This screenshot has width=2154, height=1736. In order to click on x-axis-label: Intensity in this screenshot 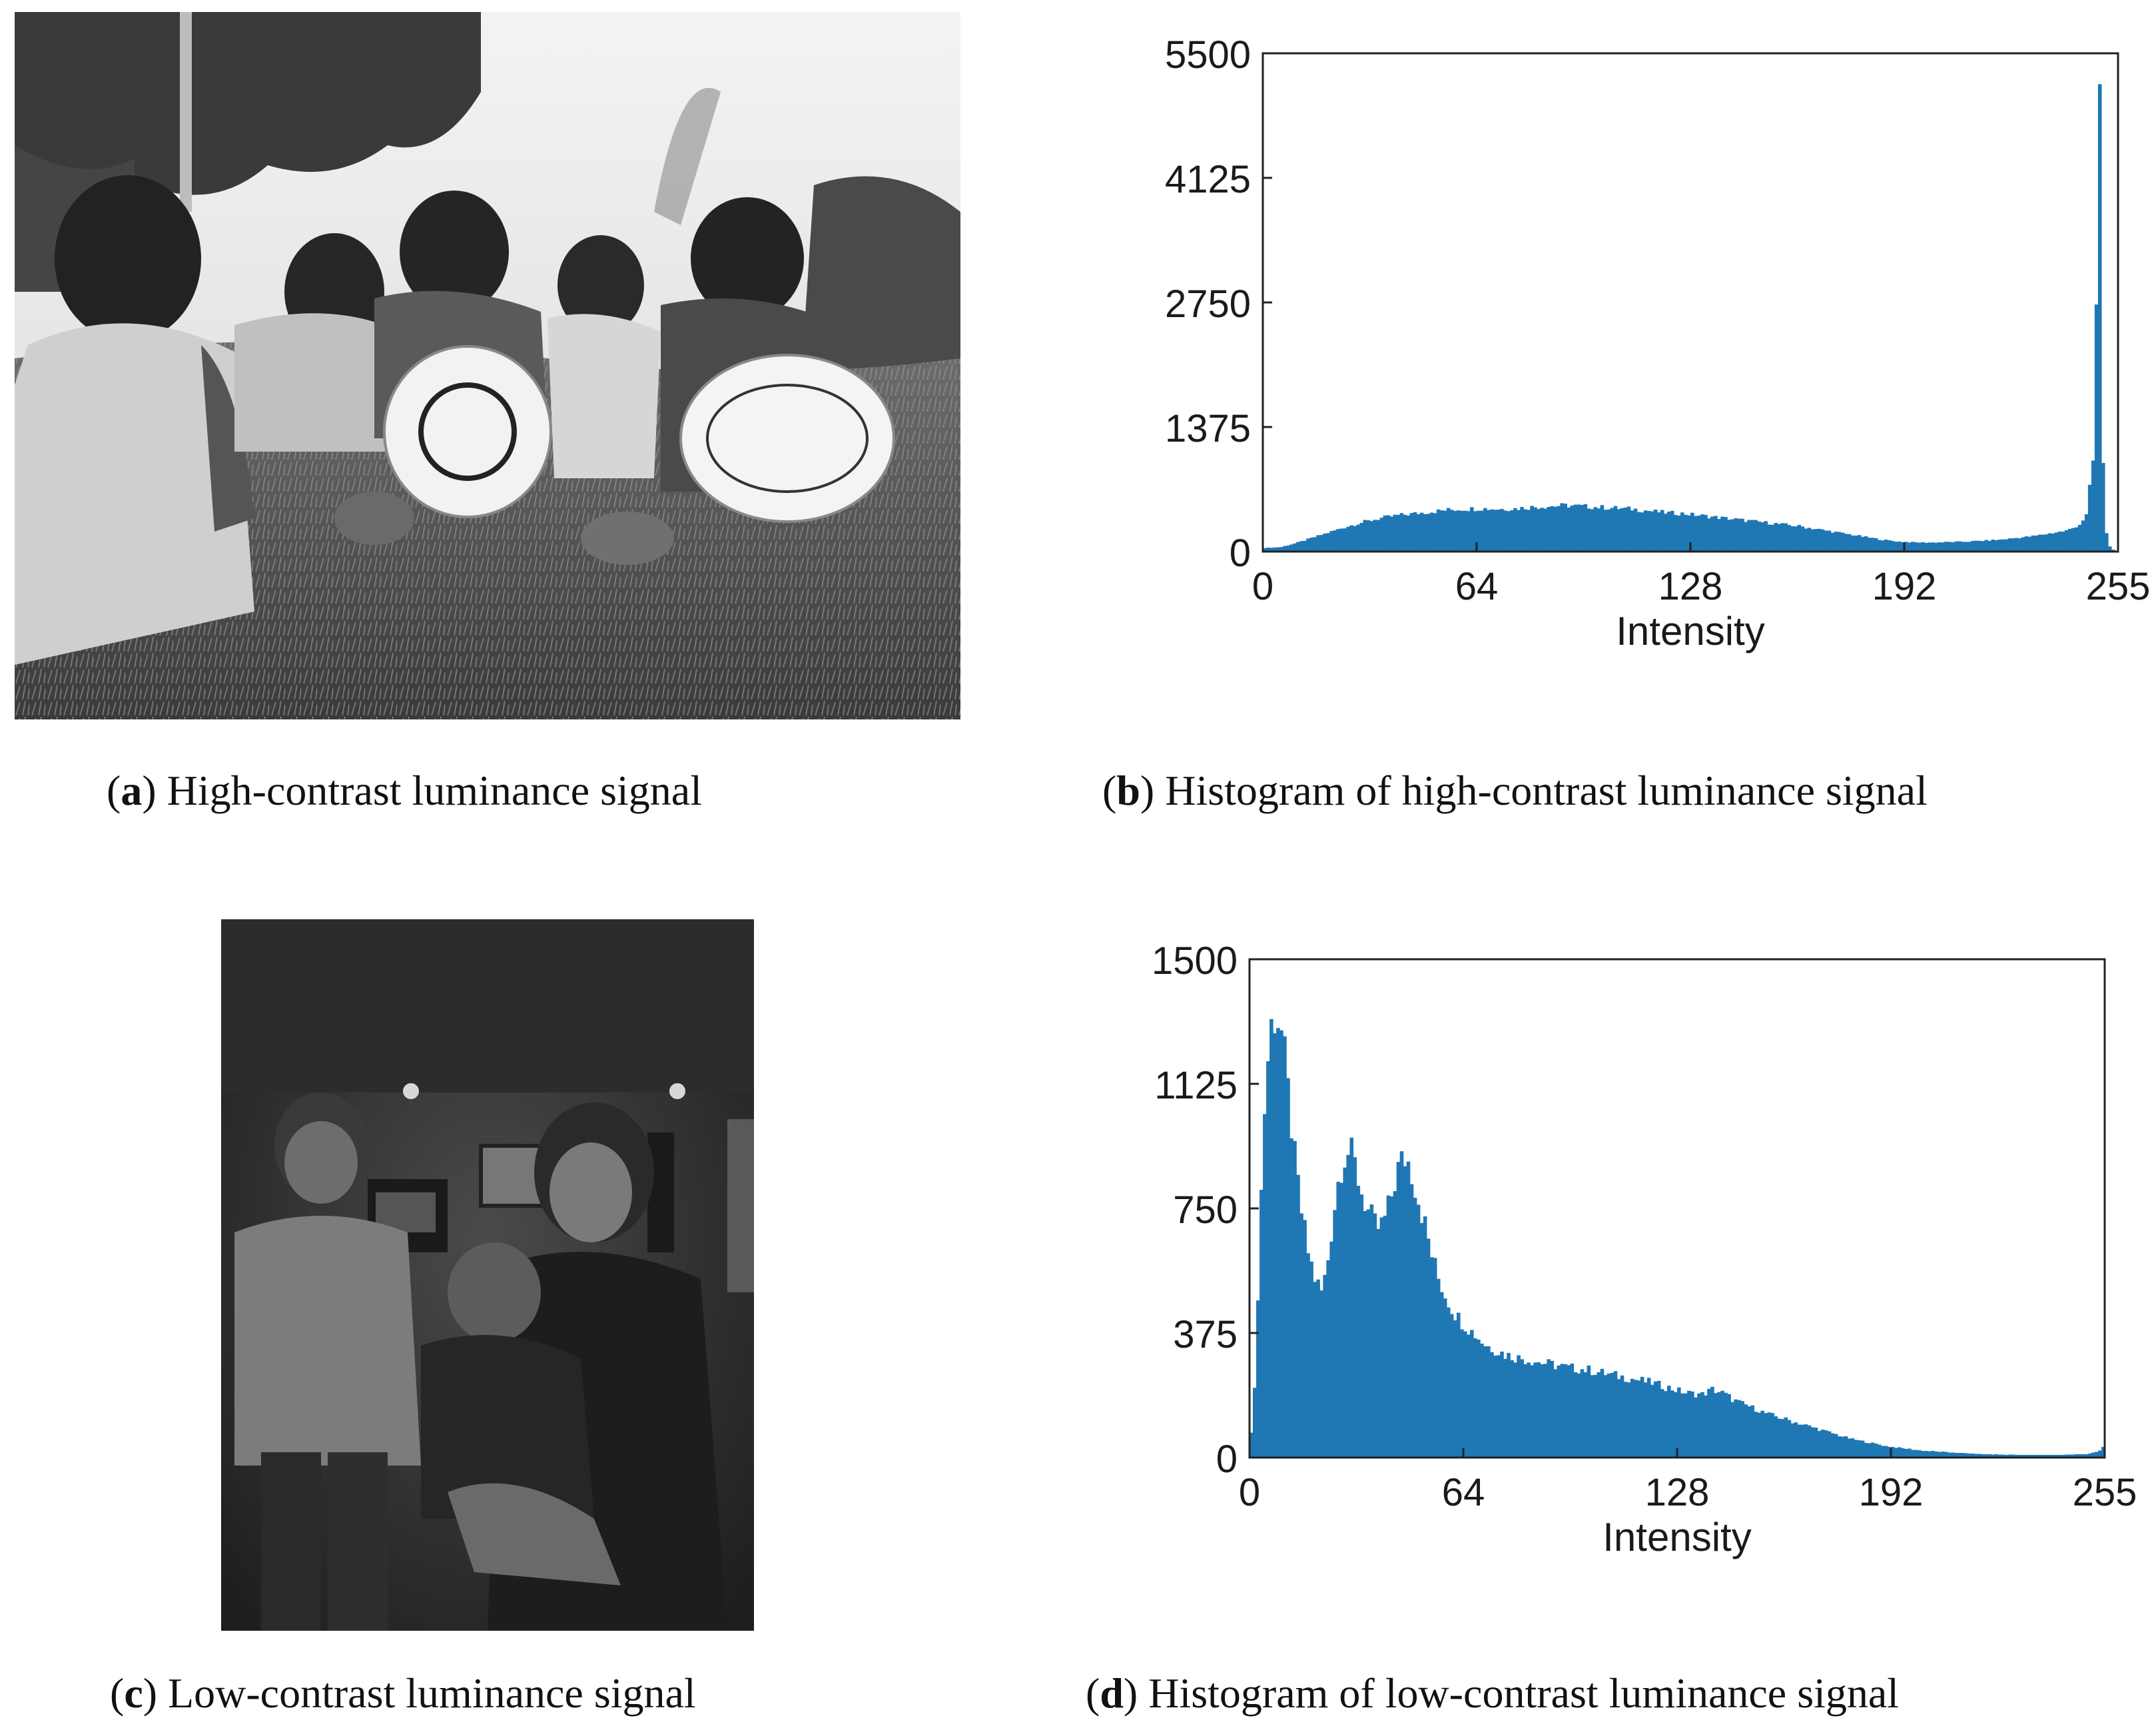, I will do `click(1677, 1537)`.